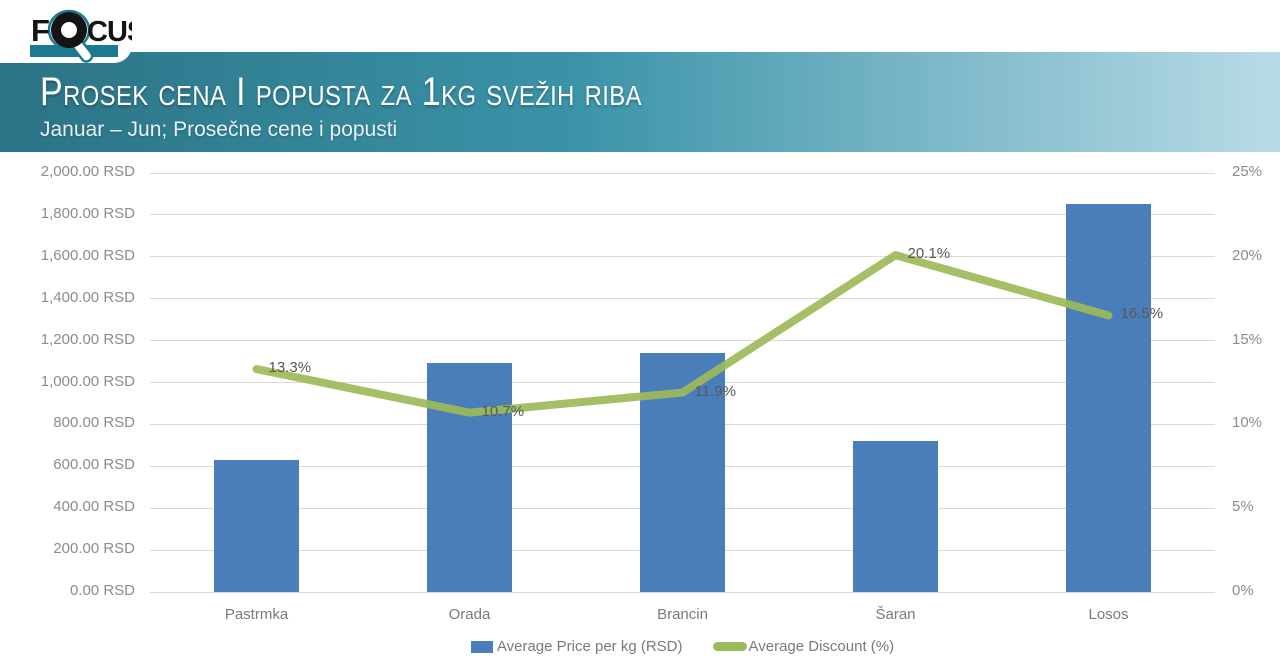  What do you see at coordinates (682, 614) in the screenshot?
I see `x-axis-label: Brancin` at bounding box center [682, 614].